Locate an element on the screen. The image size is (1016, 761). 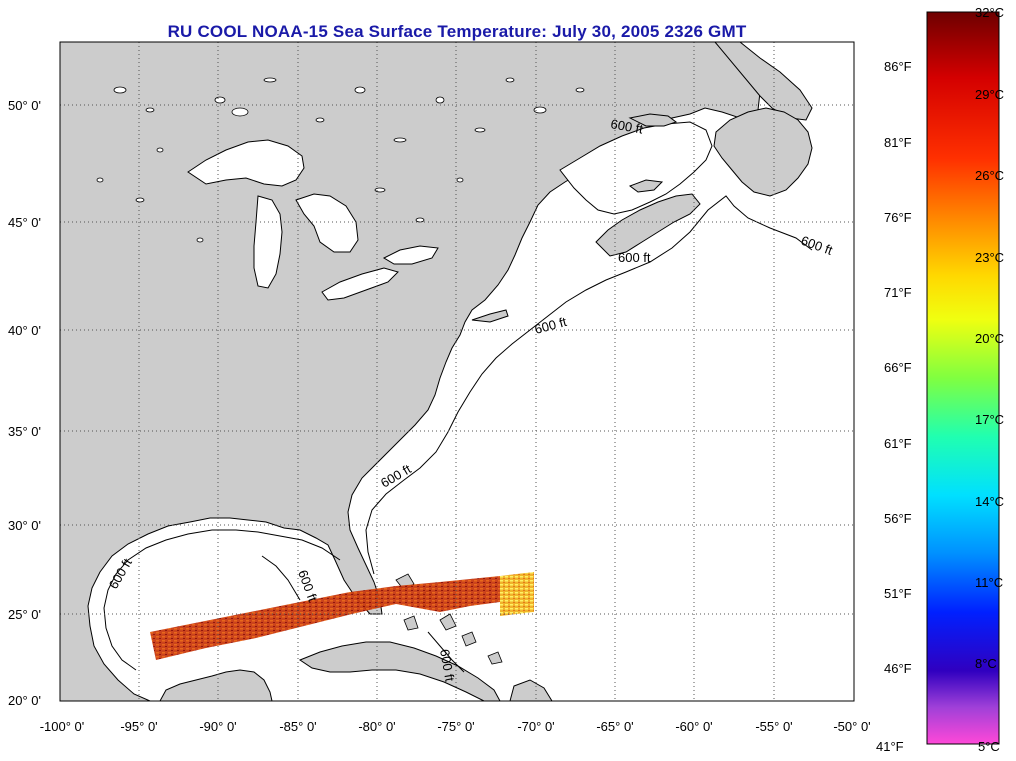
lon-label: -75° 0' is located at coordinates (455, 726).